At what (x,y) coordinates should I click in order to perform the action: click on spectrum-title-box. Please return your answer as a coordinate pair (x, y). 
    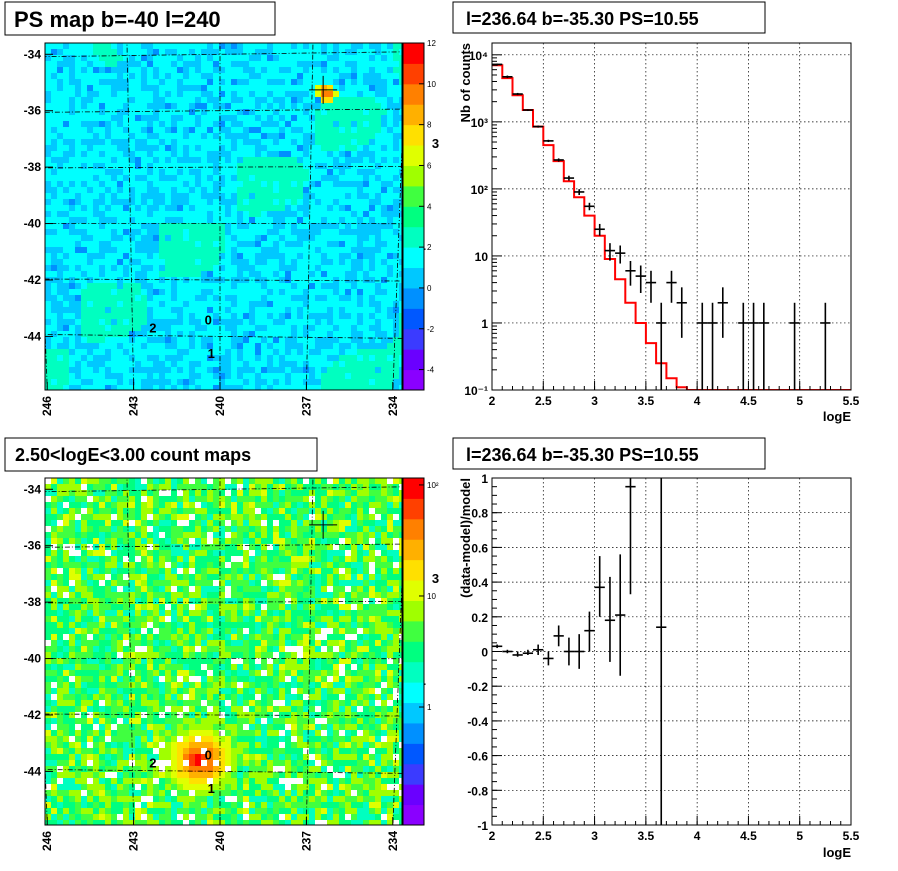
    Looking at the image, I should click on (609, 17).